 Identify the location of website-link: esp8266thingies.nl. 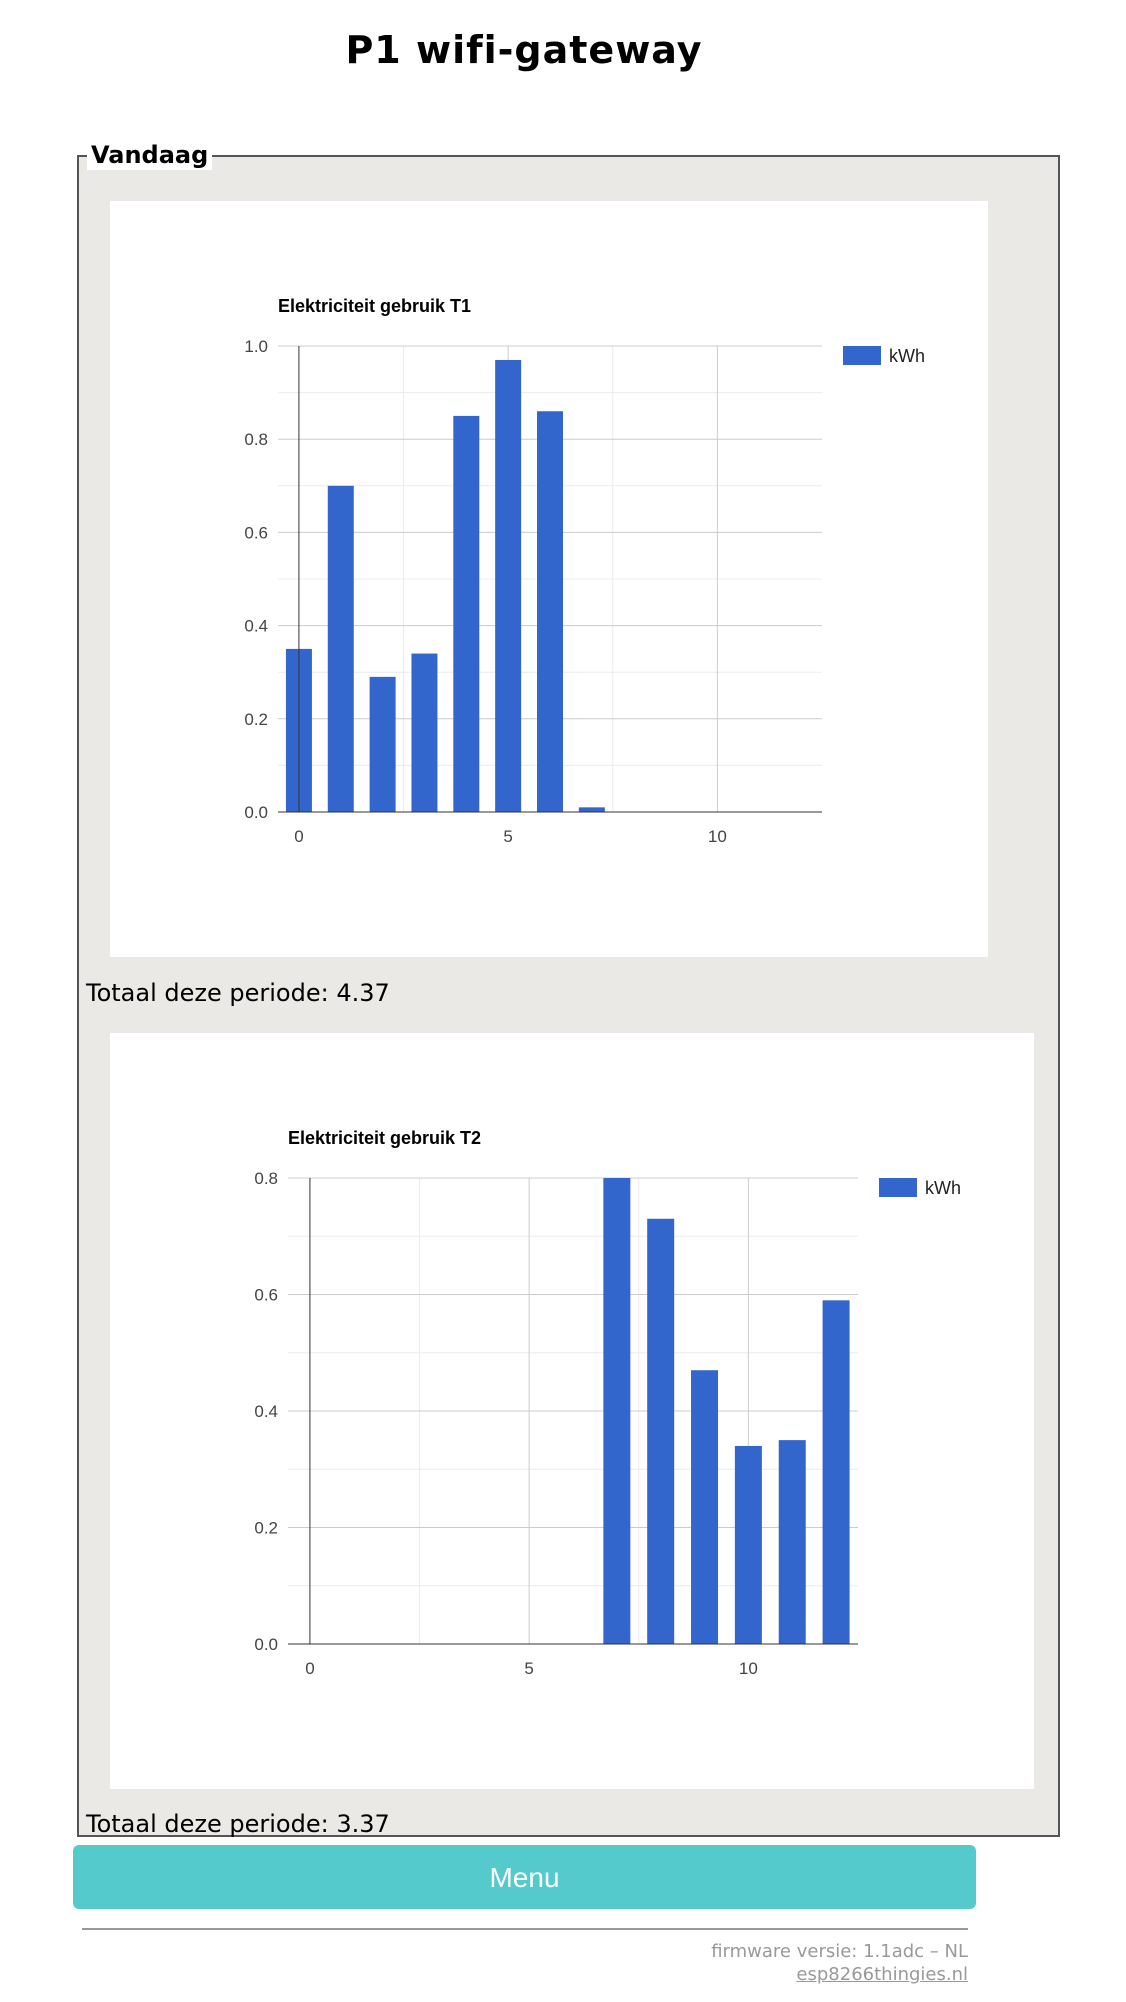
(882, 1974).